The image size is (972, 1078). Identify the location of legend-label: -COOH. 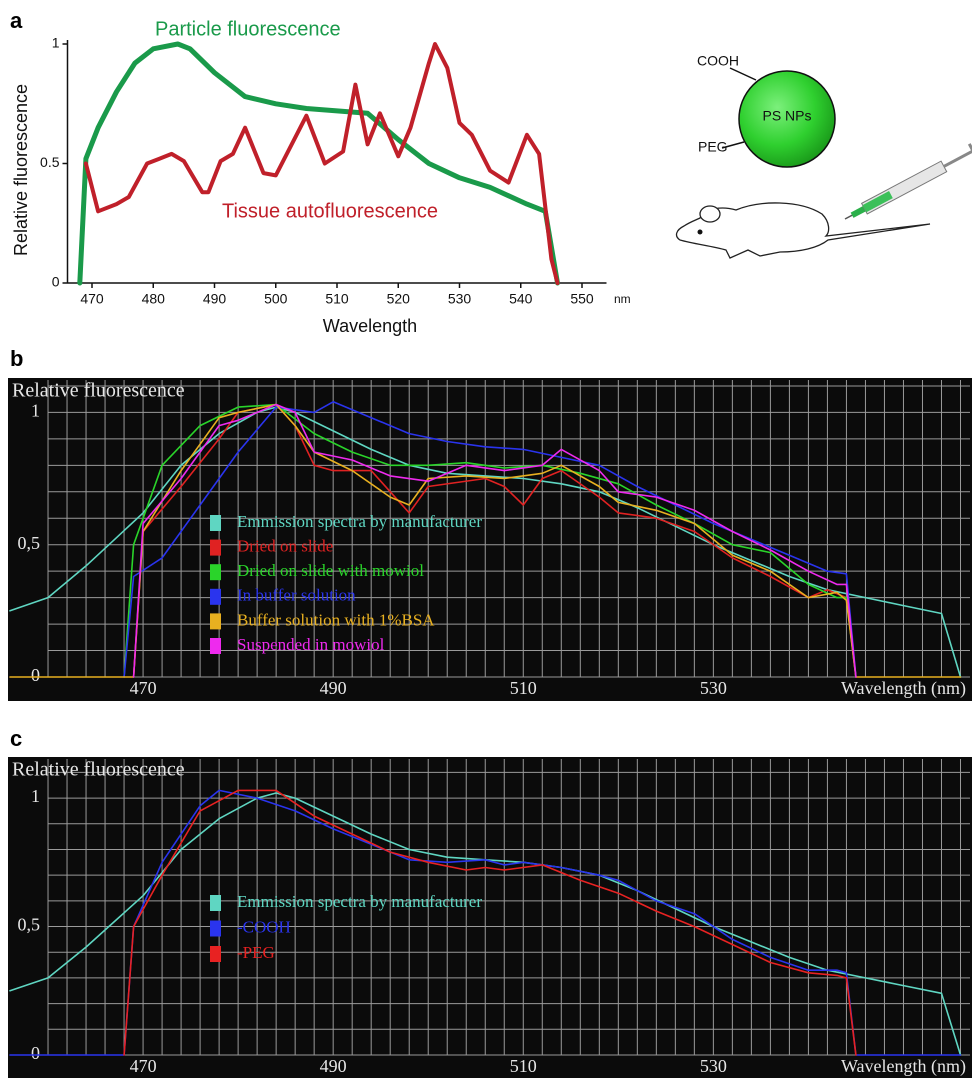
(264, 926).